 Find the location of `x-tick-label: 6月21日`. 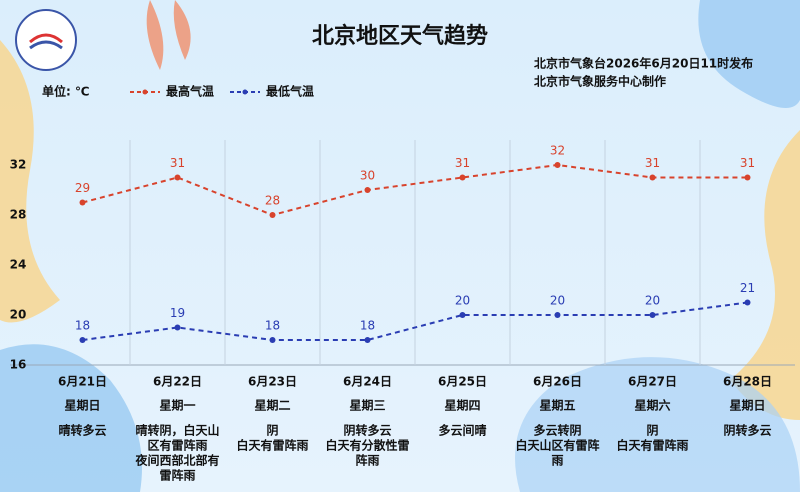

x-tick-label: 6月21日 is located at coordinates (82, 382).